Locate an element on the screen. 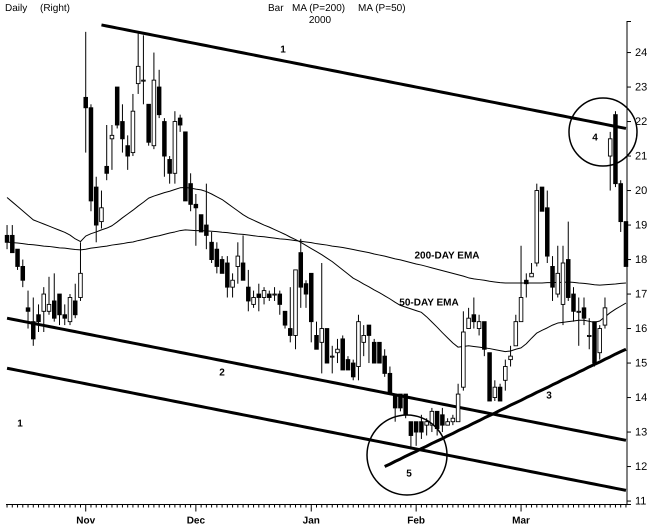 The width and height of the screenshot is (654, 532). y-tick-label: 23 is located at coordinates (641, 88).